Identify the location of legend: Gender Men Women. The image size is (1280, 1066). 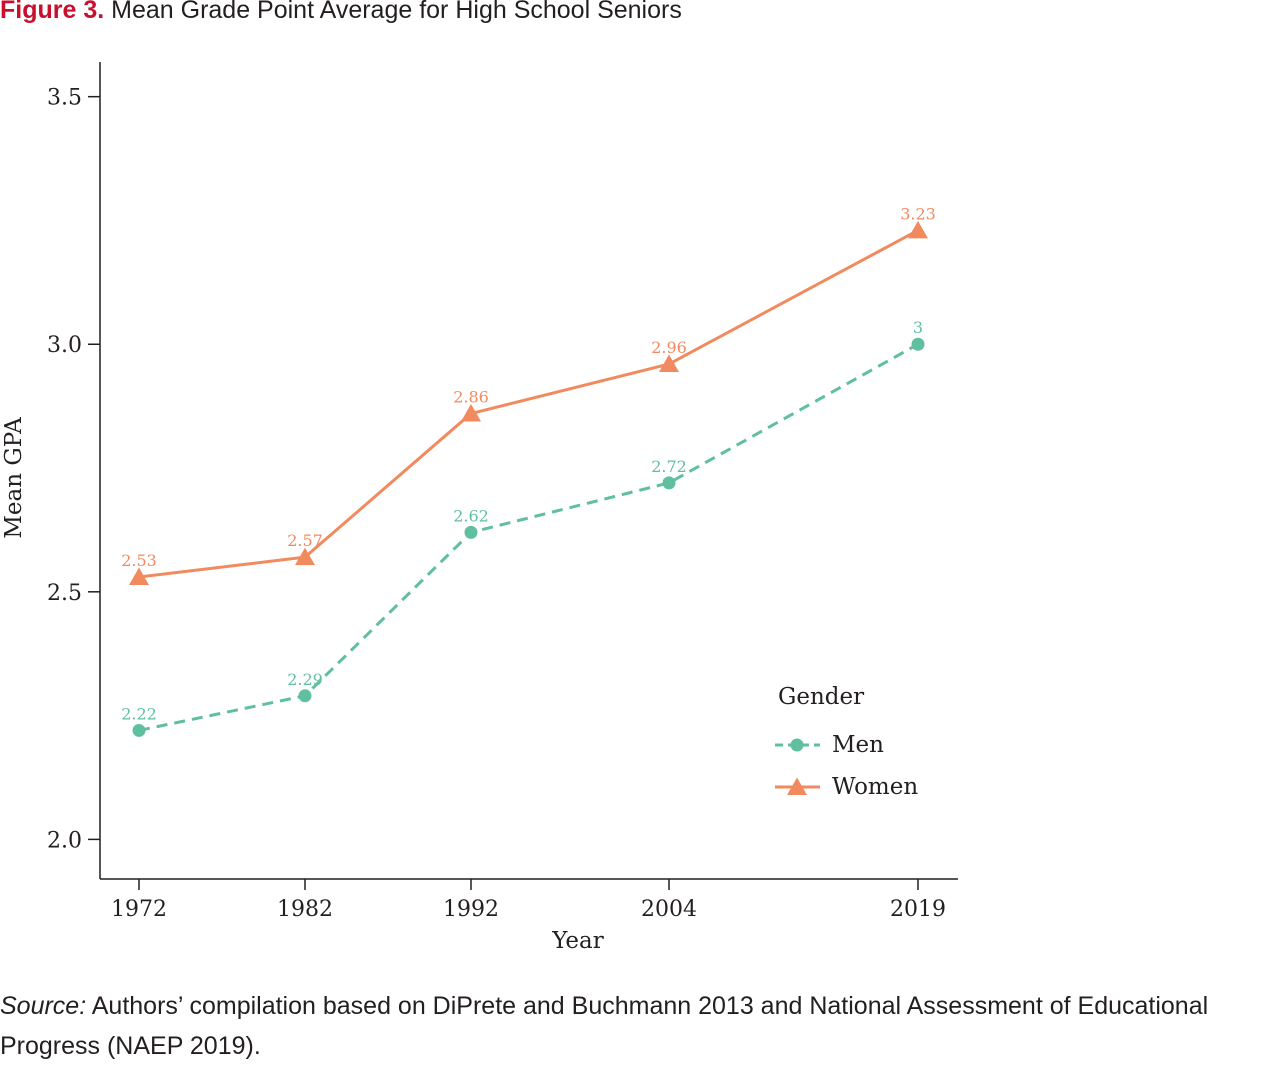
(846, 742).